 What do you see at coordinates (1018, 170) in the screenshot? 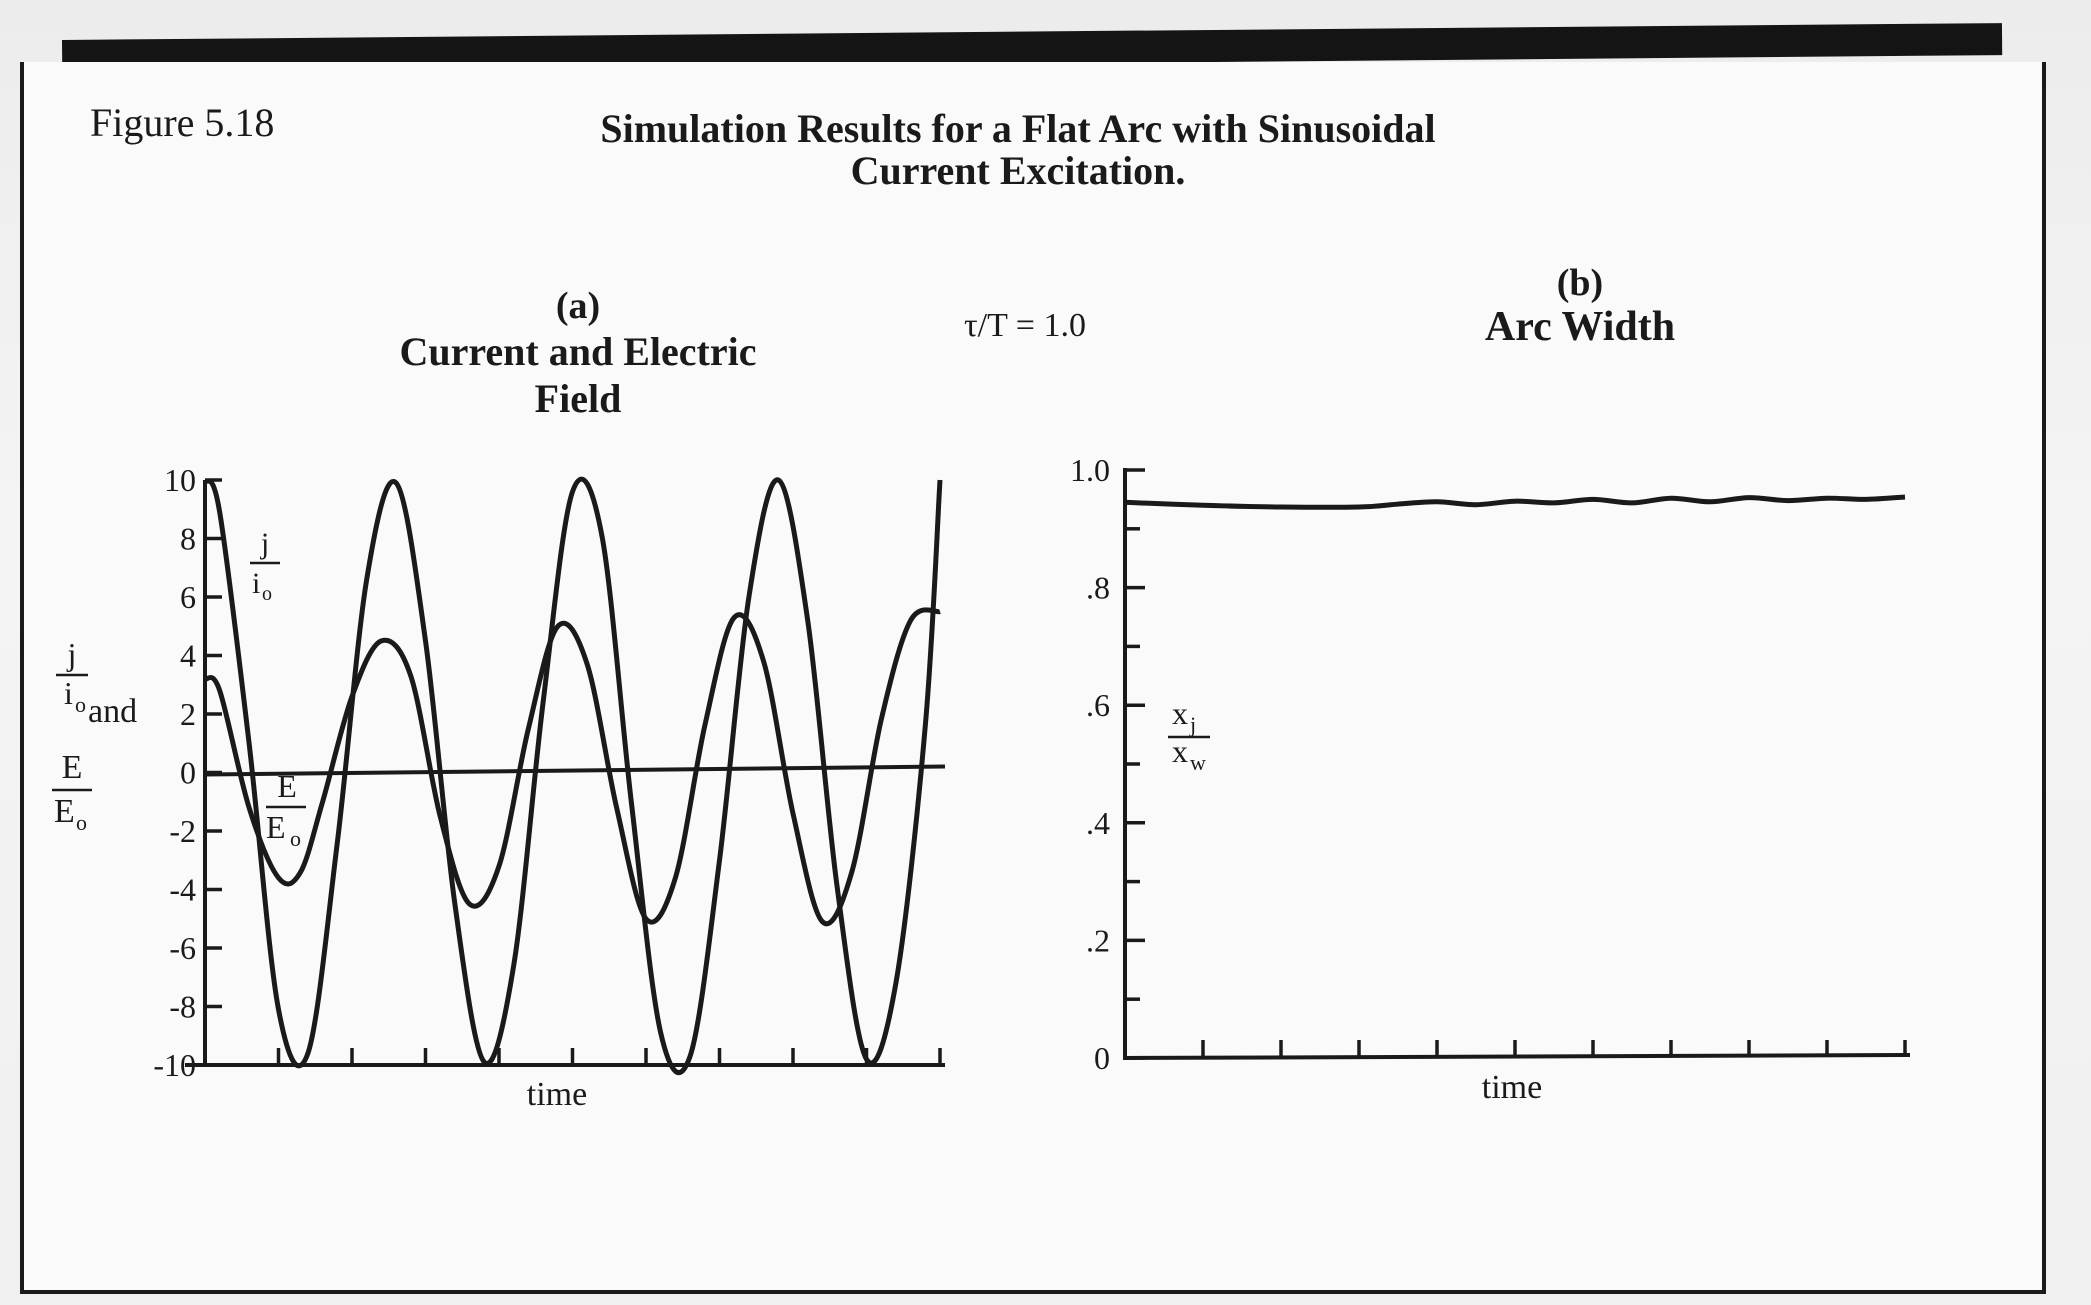
I see `figure-title-line2: Current Excitation.` at bounding box center [1018, 170].